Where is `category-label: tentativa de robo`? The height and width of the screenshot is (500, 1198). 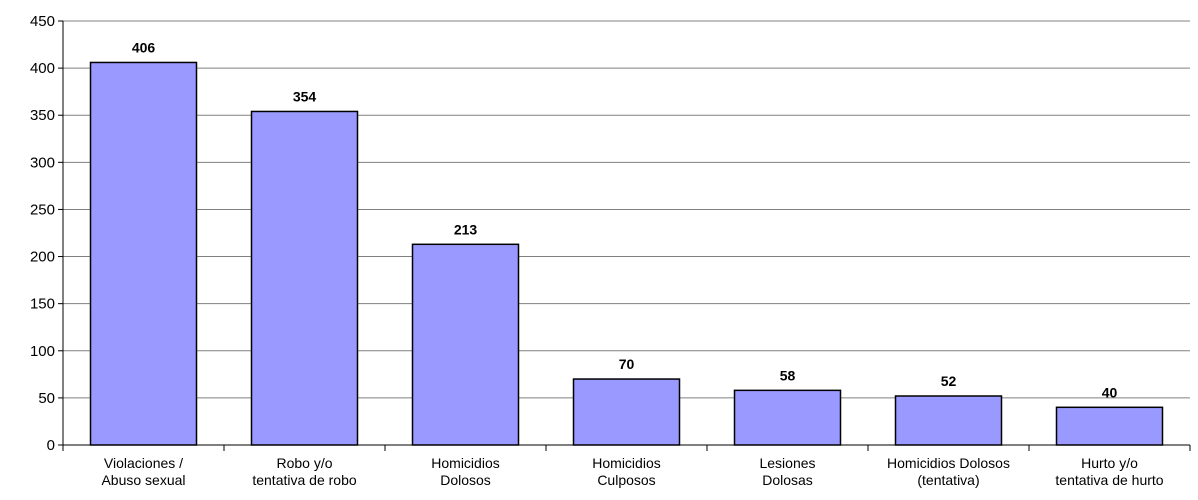 category-label: tentativa de robo is located at coordinates (304, 480).